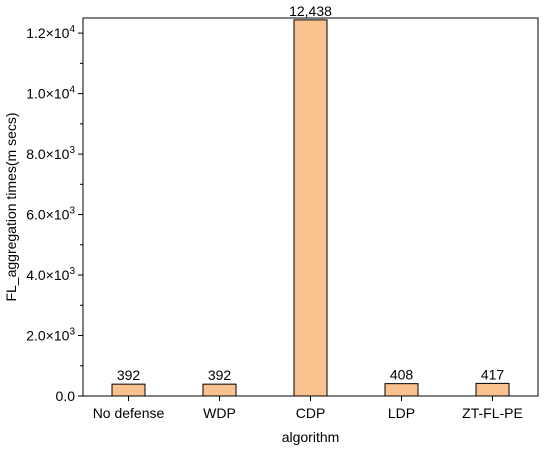 The height and width of the screenshot is (455, 550). Describe the element at coordinates (401, 389) in the screenshot. I see `bar-ldp` at that location.